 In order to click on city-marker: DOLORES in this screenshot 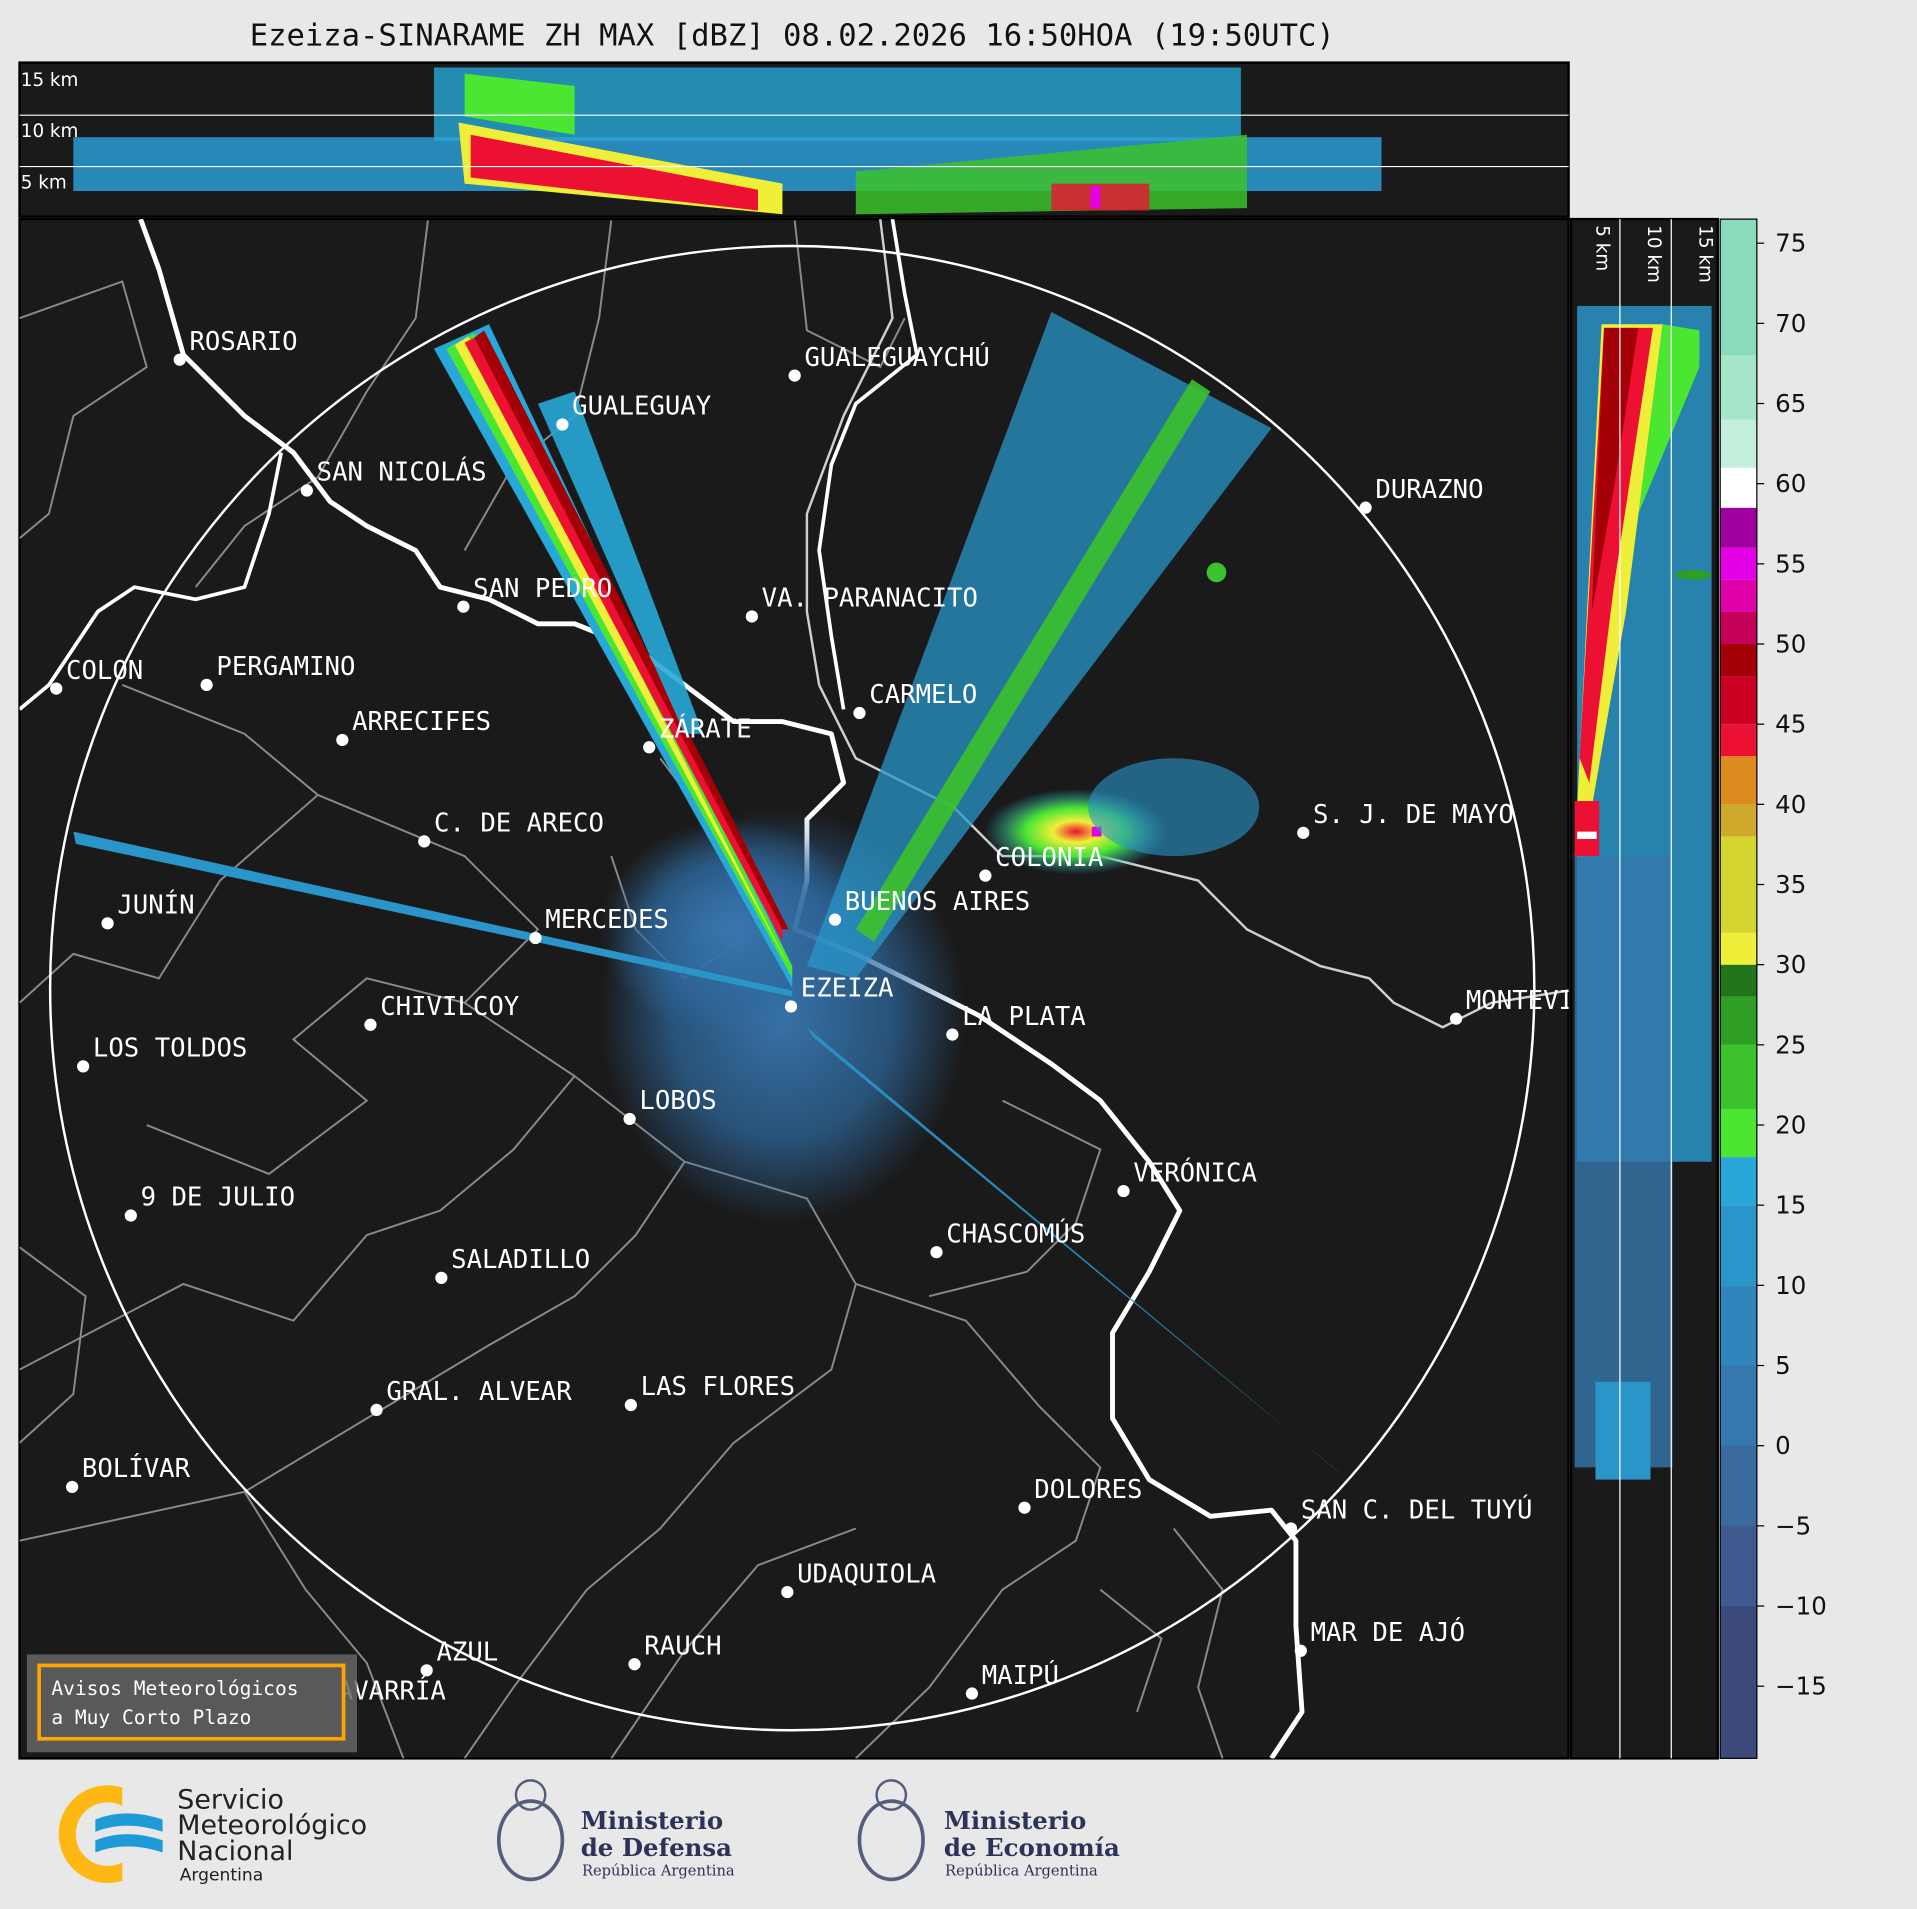, I will do `click(1080, 1494)`.